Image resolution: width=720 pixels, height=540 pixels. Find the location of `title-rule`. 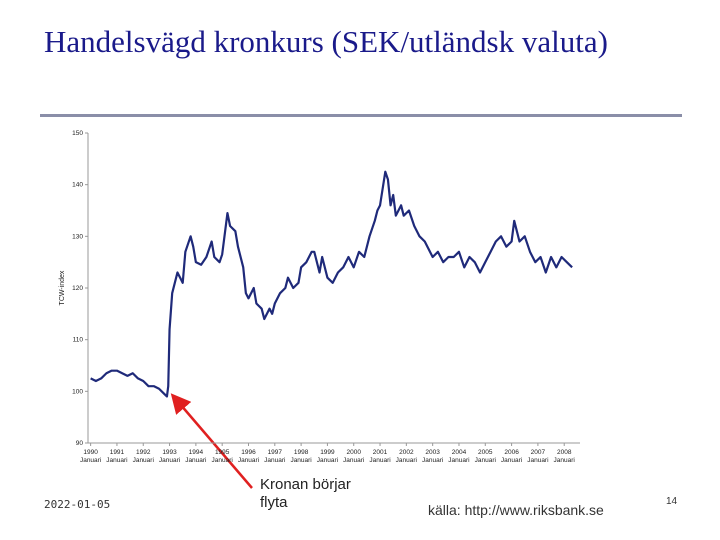

title-rule is located at coordinates (361, 115).